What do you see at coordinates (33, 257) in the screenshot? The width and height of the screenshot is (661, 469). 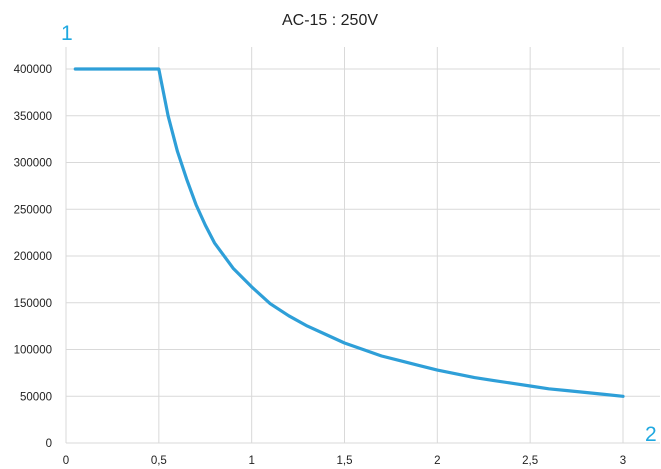 I see `y-tick-label: 200000` at bounding box center [33, 257].